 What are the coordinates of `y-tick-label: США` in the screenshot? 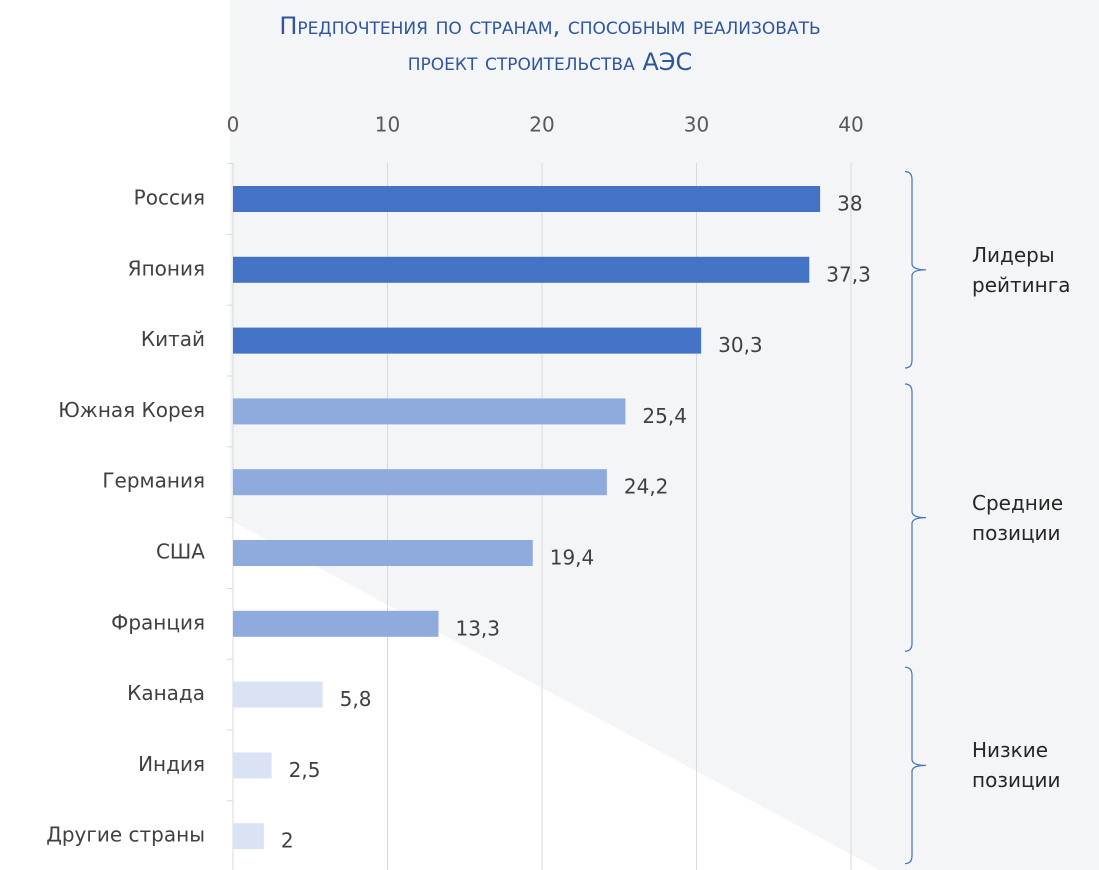 It's located at (180, 552).